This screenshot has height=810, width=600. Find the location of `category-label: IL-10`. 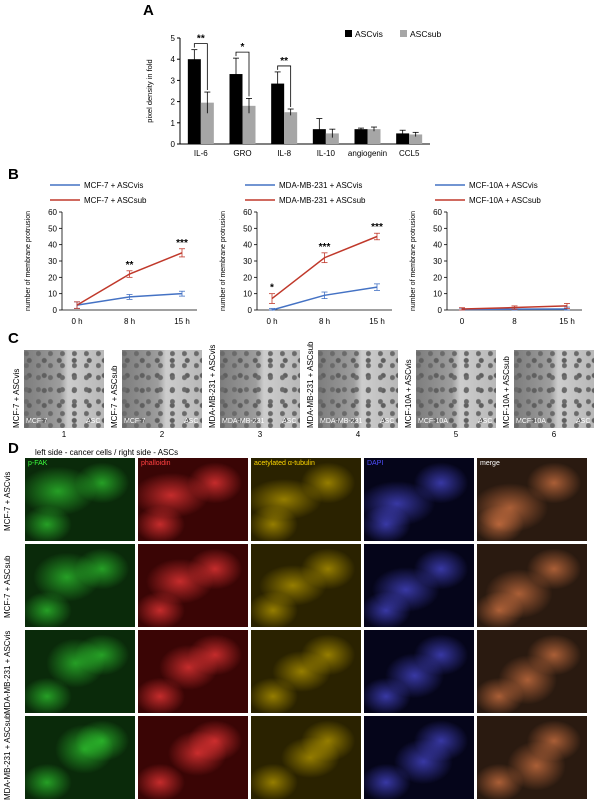

category-label: IL-10 is located at coordinates (326, 153).